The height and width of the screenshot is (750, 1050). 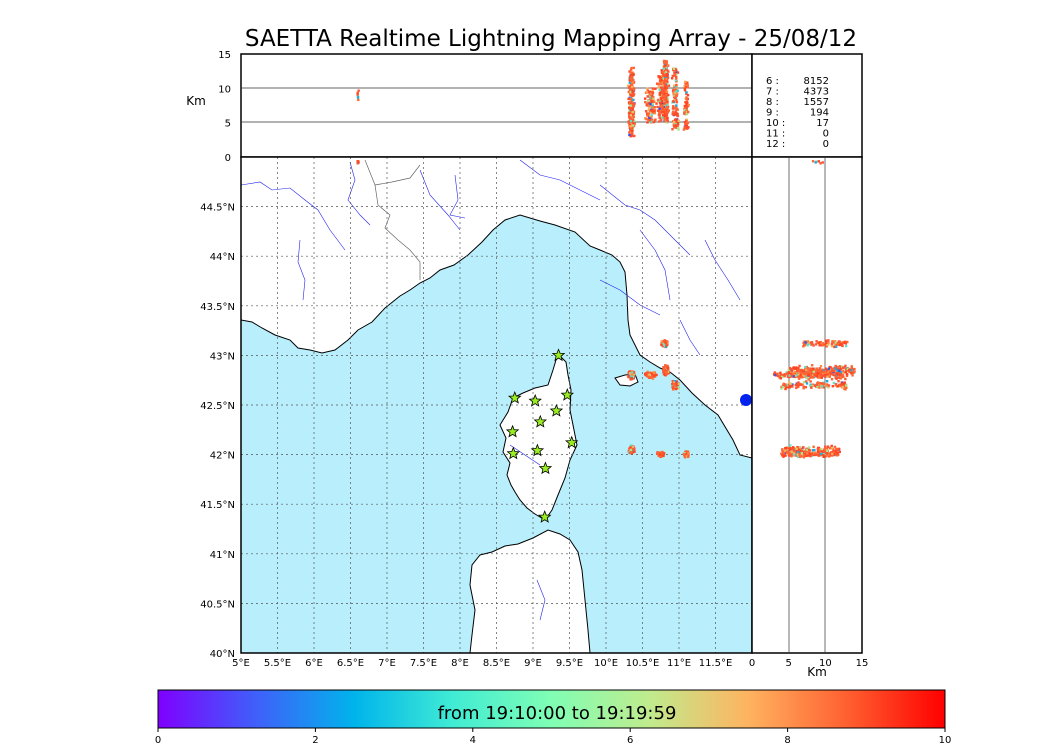 I want to click on legend-frame, so click(x=807, y=105).